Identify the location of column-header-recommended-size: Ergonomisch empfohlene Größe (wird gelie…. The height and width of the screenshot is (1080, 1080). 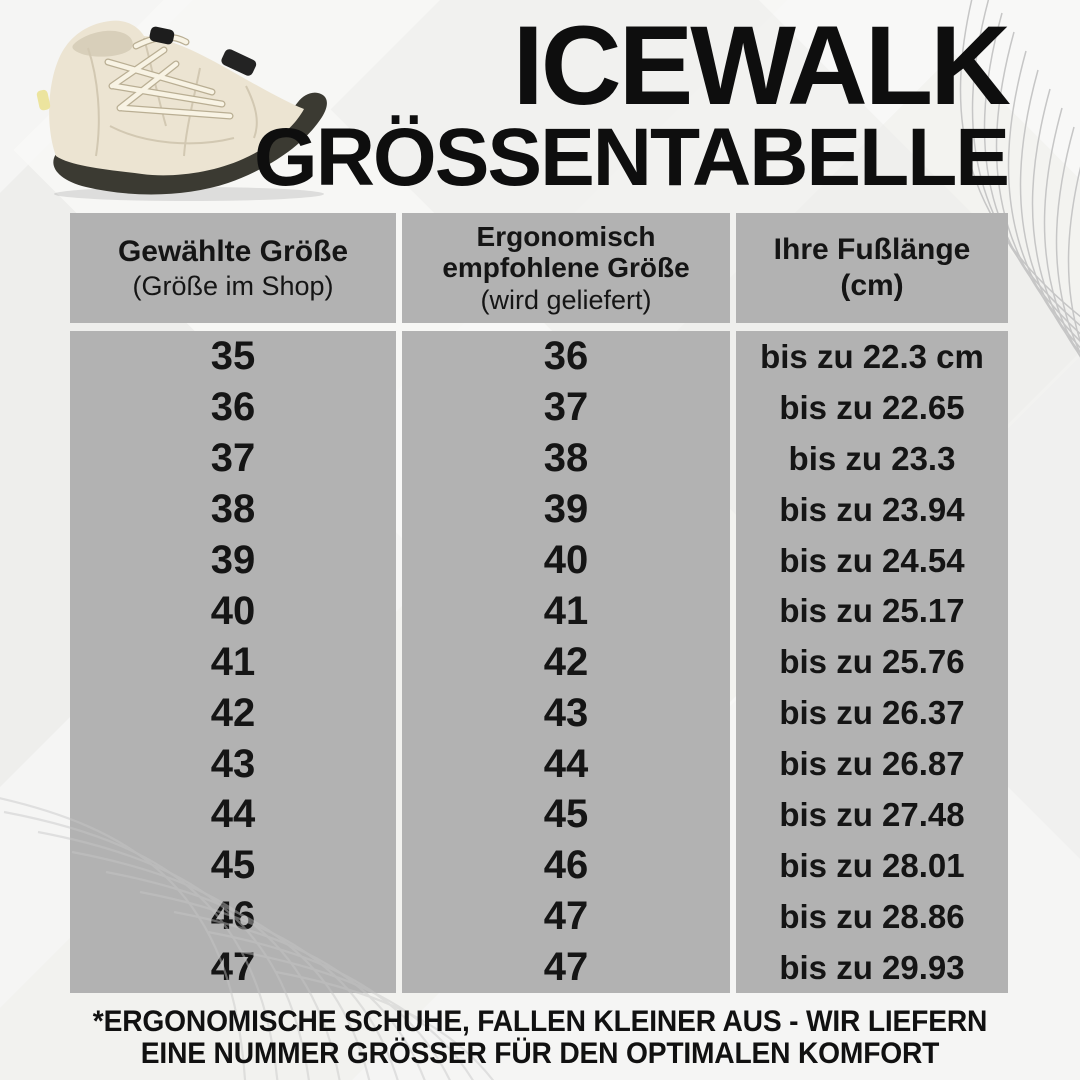
(566, 268).